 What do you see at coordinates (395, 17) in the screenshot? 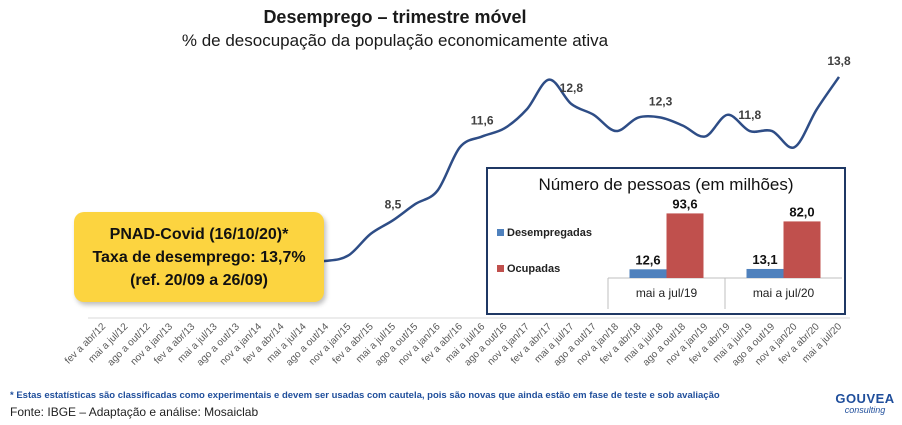
I see `chart-title: Desemprego – trimestre móvel` at bounding box center [395, 17].